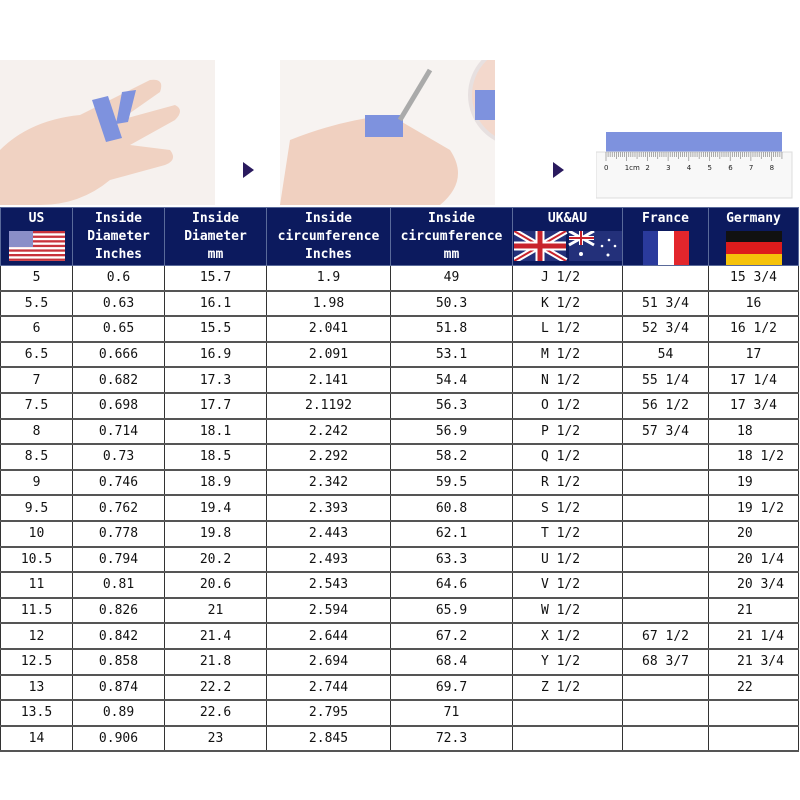  I want to click on column-header: Inside circumference Inches, so click(328, 236).